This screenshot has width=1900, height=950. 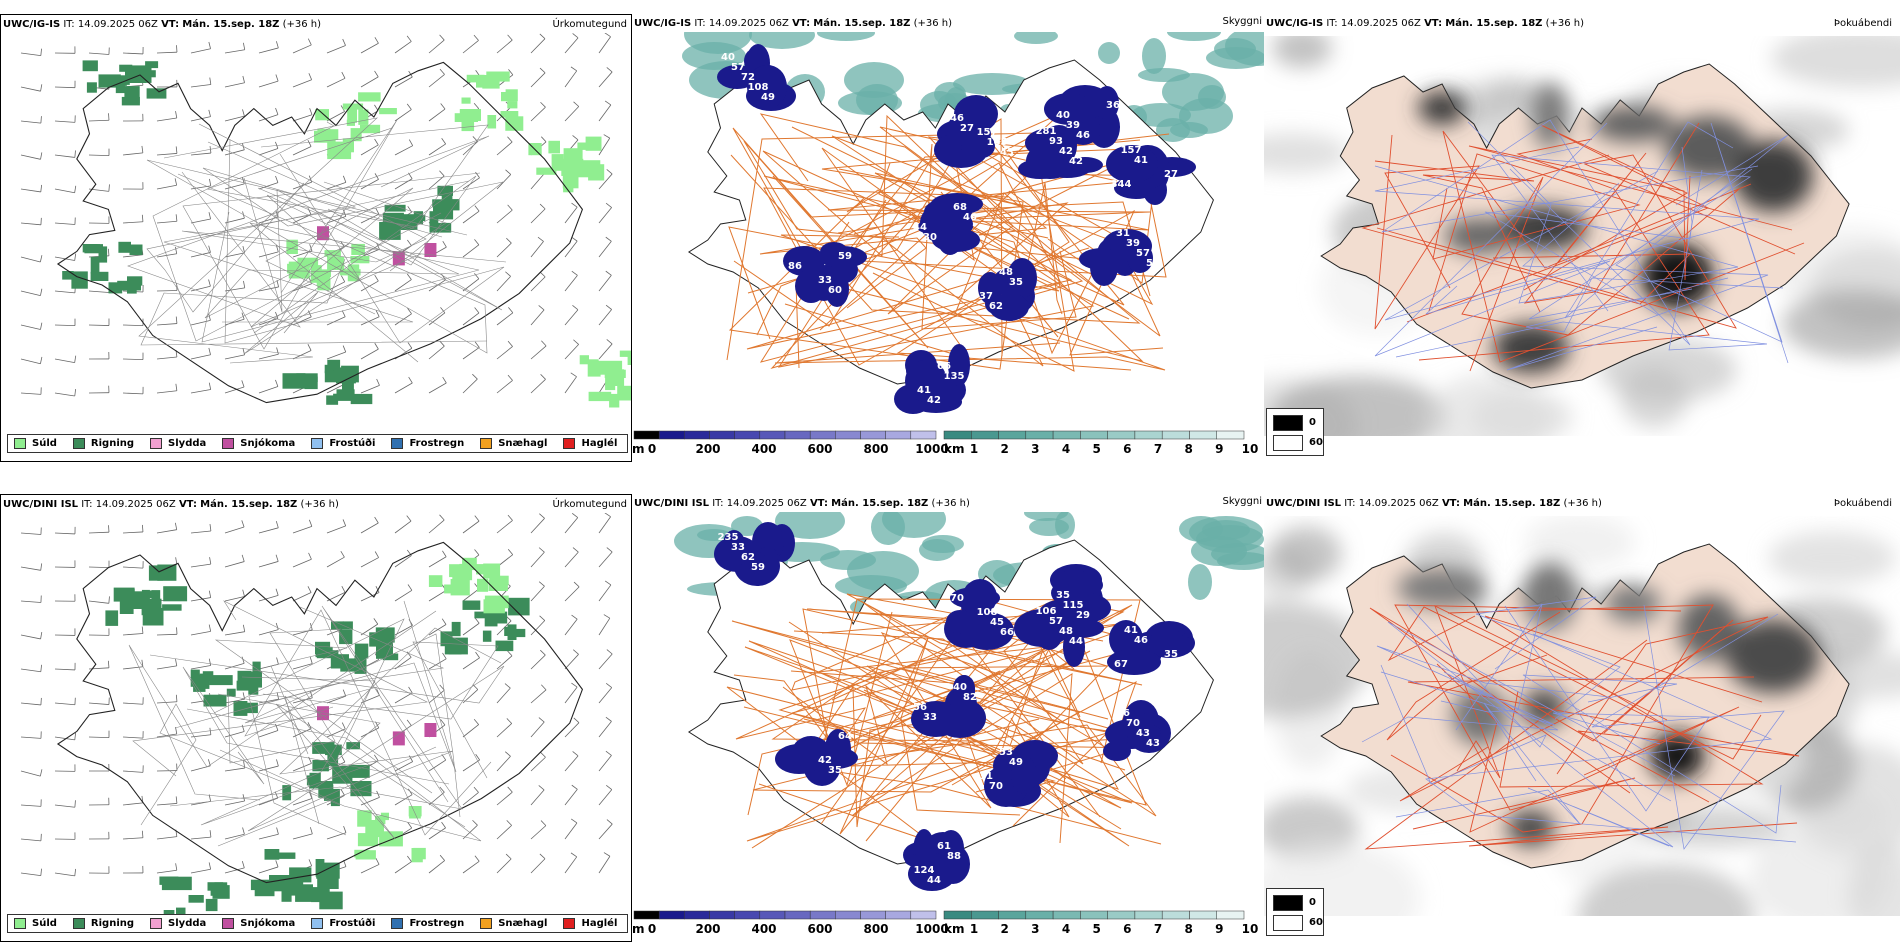 What do you see at coordinates (1131, 150) in the screenshot?
I see `cloud-base-value: 157` at bounding box center [1131, 150].